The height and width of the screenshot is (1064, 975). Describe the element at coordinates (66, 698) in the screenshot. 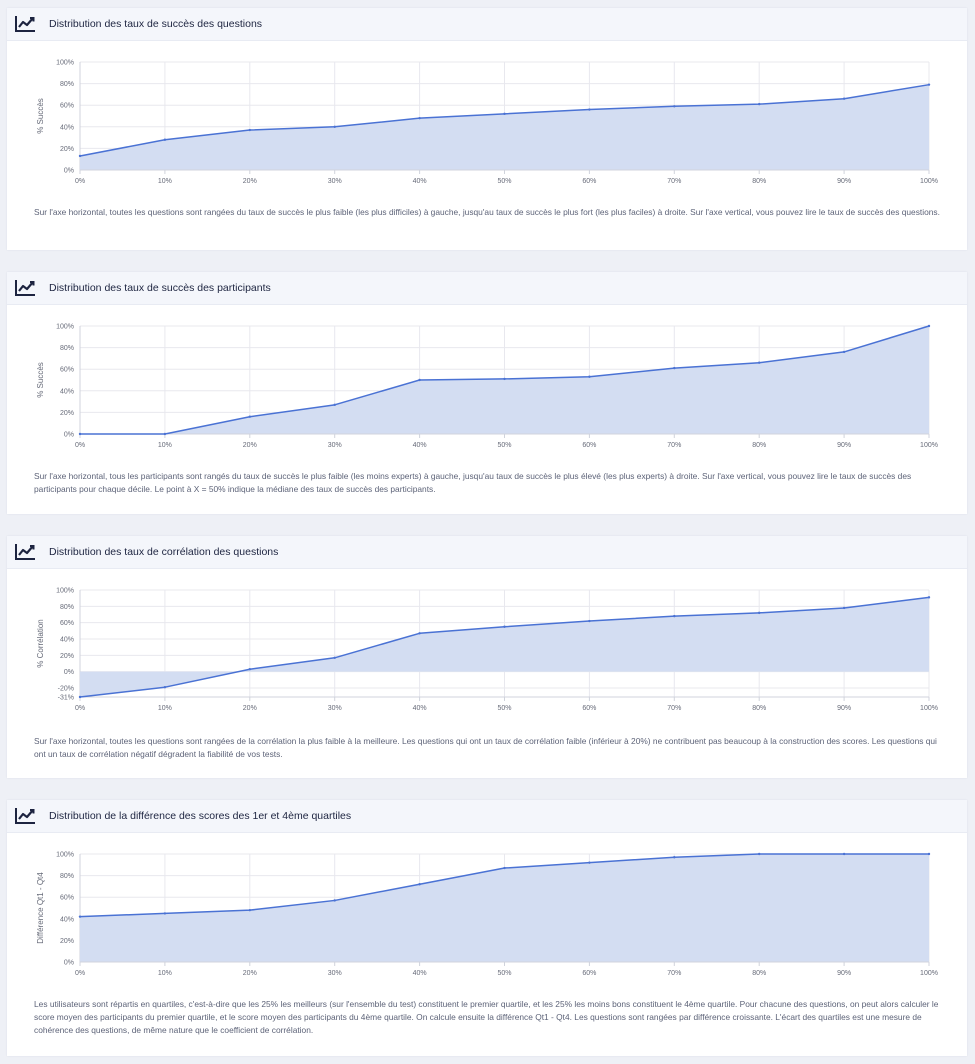

I see `y-tick-label: -31%` at that location.